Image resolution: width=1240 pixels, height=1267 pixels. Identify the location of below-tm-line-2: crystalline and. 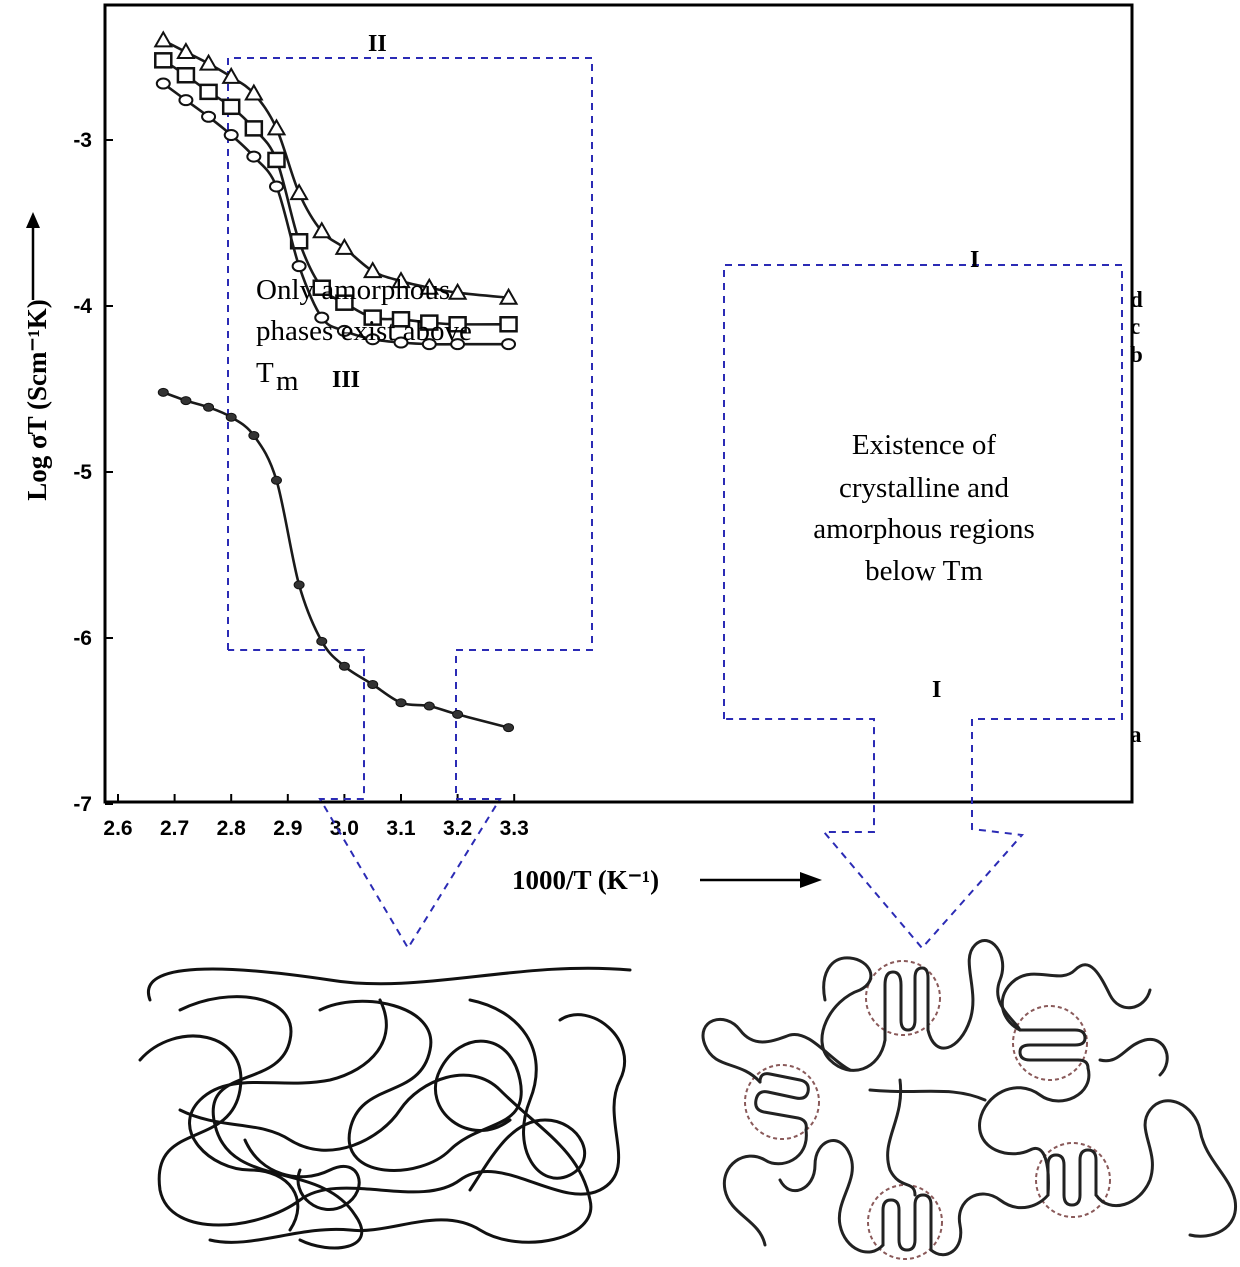
(924, 488).